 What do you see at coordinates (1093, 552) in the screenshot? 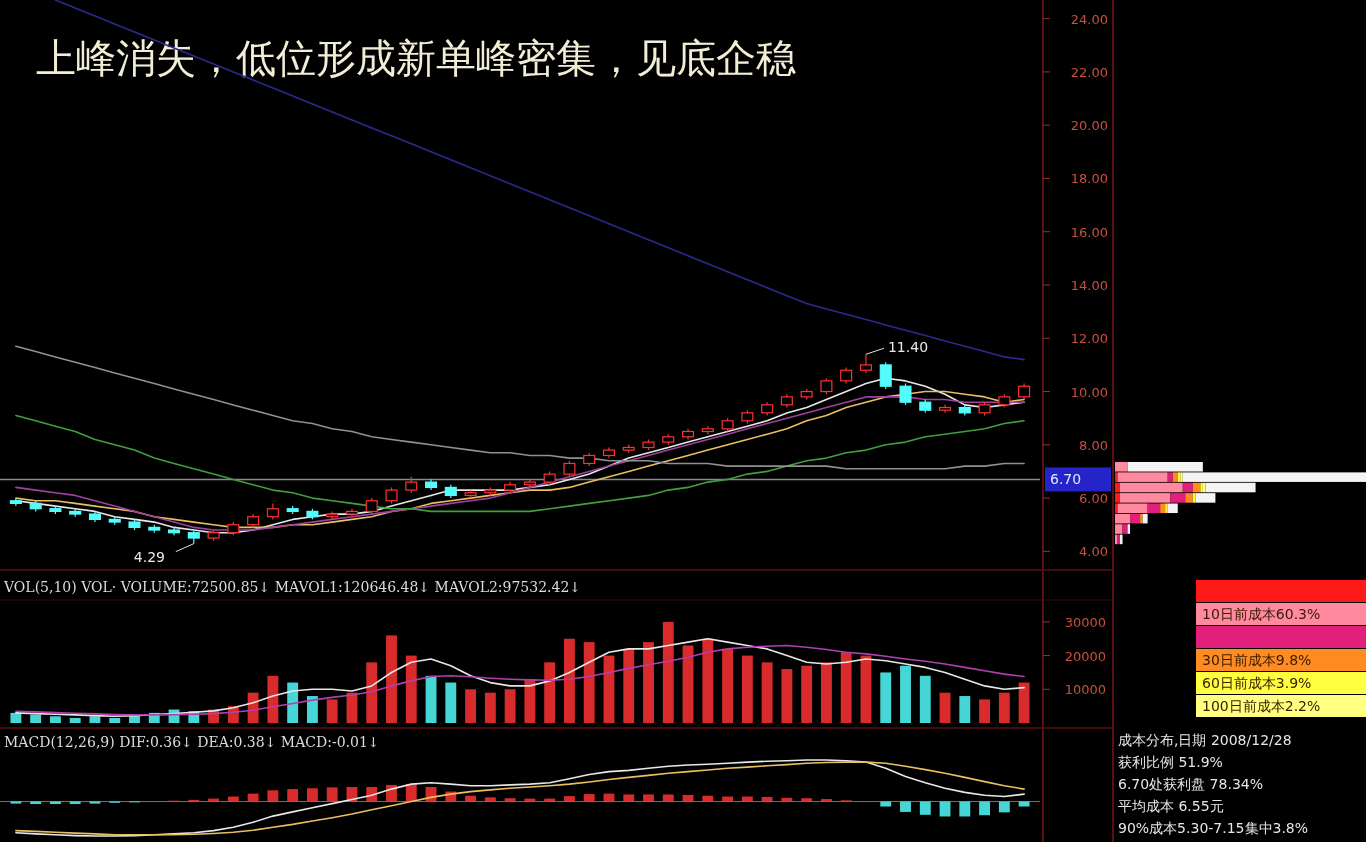
I see `y-tick-label: 4.00` at bounding box center [1093, 552].